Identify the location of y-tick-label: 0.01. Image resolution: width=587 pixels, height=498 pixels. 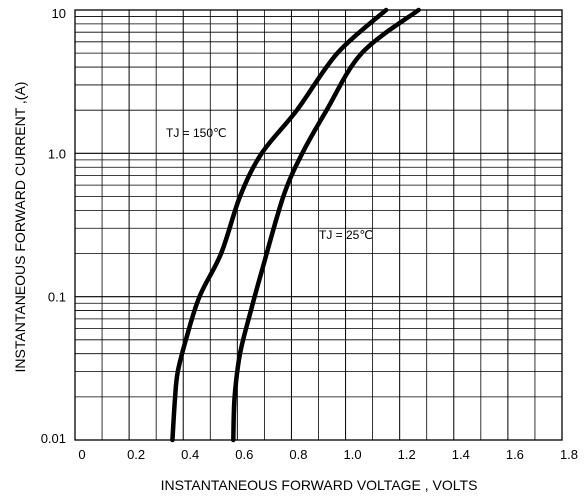
(53, 438).